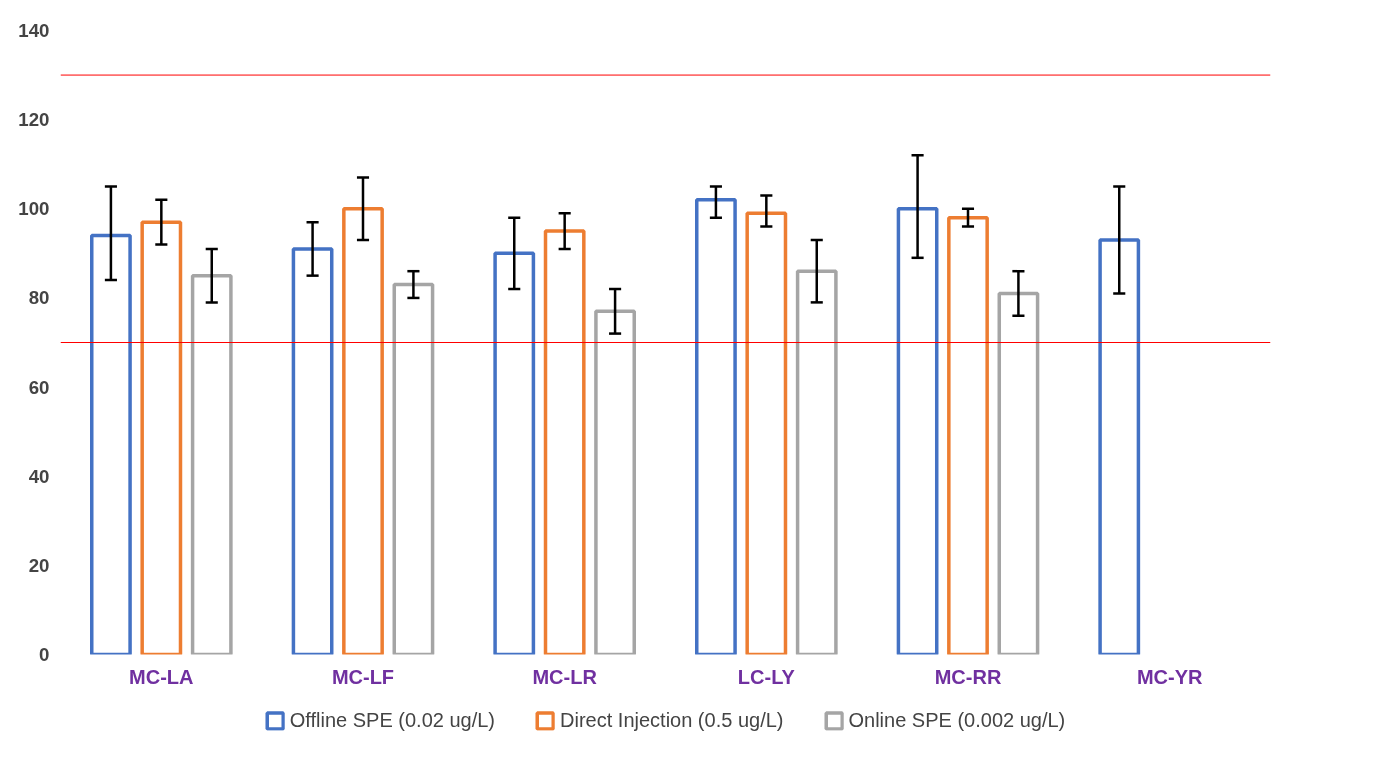 Image resolution: width=1378 pixels, height=770 pixels. Describe the element at coordinates (766, 676) in the screenshot. I see `x-tick-label: LC-LY` at that location.